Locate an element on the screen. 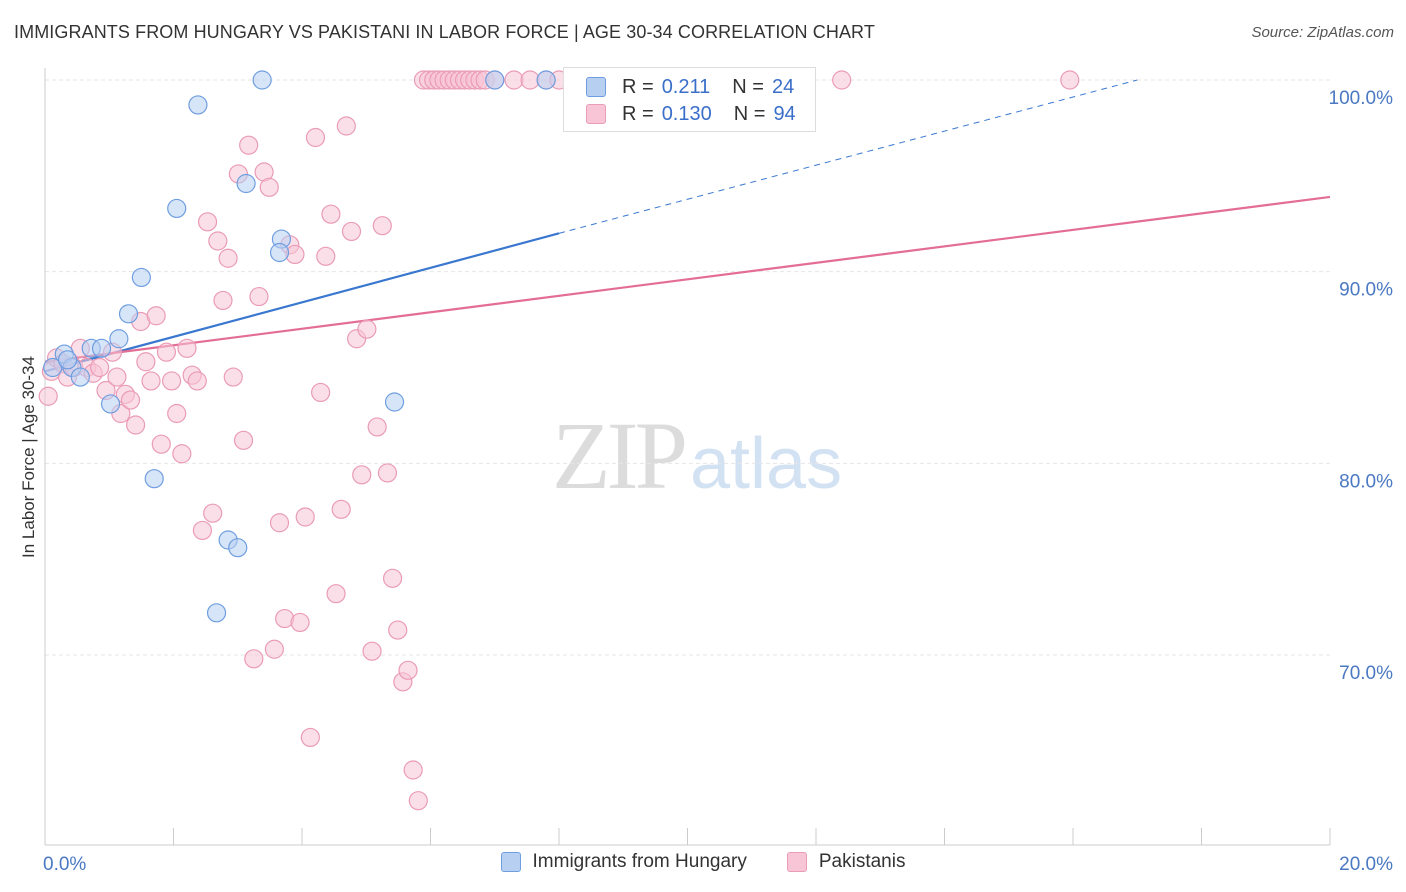  series-legend-item-hungary: Immigrants from Hungary is located at coordinates (623, 862).